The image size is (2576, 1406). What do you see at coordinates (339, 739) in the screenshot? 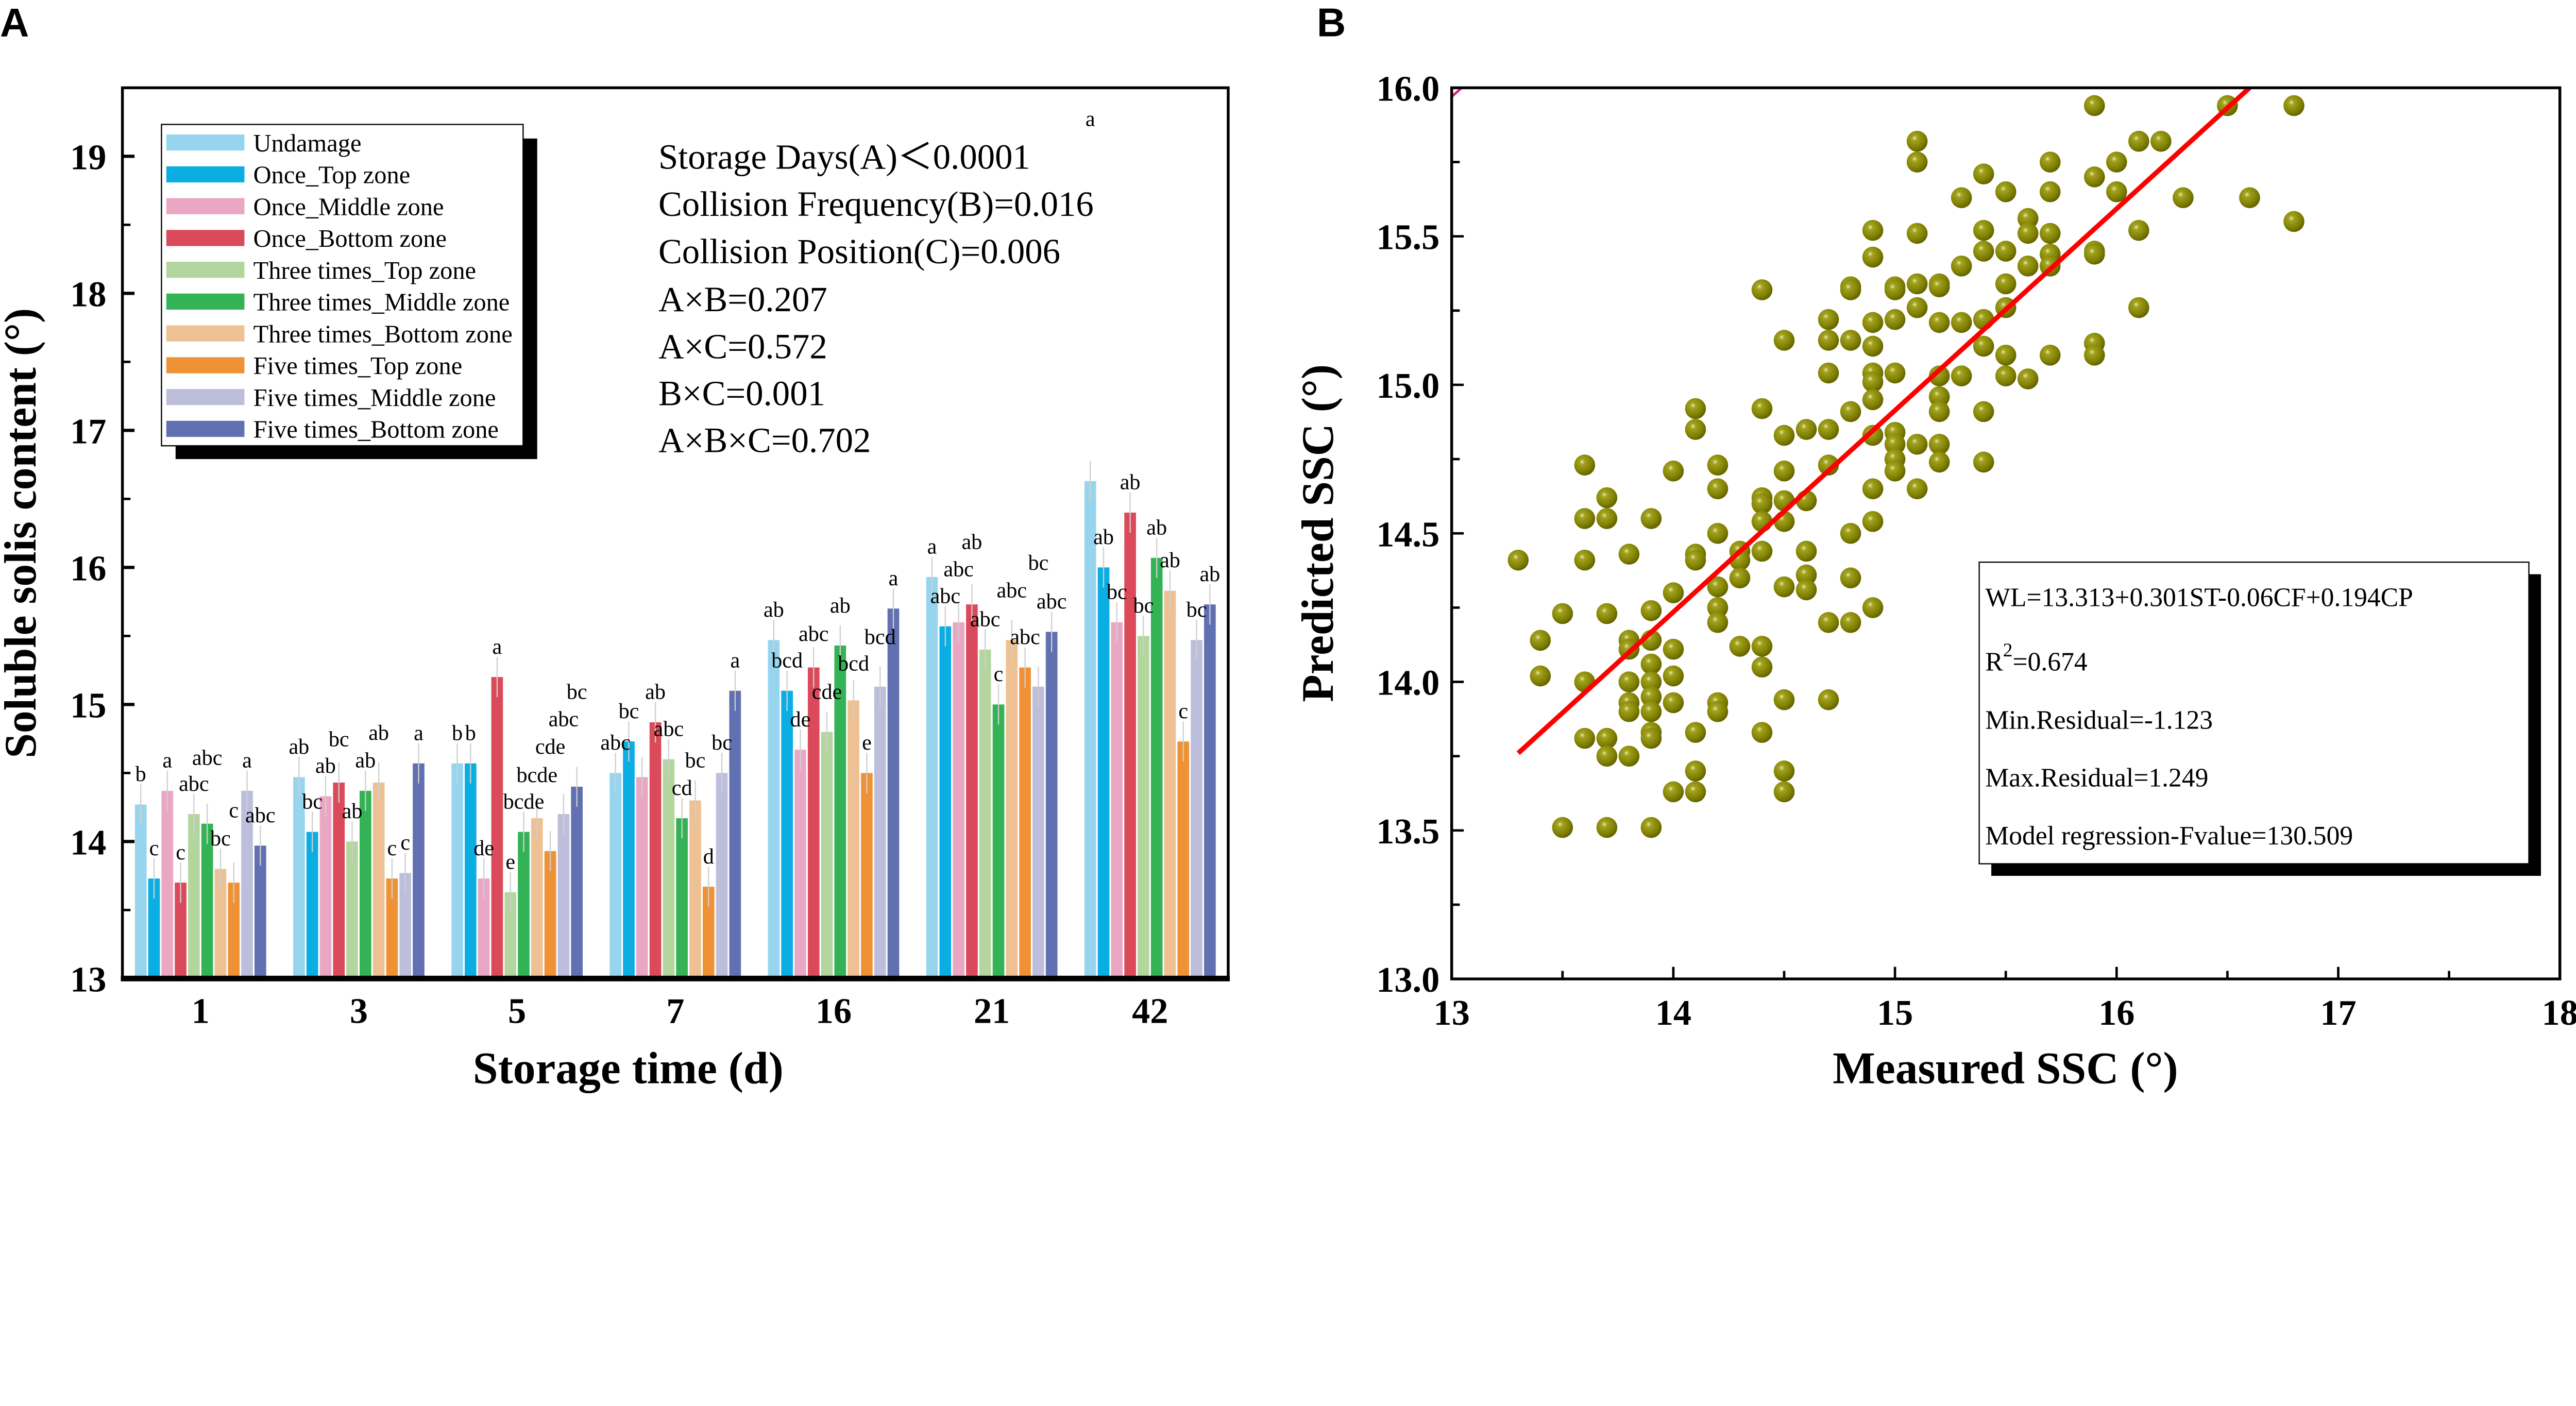
I see `significance-letter: bc` at bounding box center [339, 739].